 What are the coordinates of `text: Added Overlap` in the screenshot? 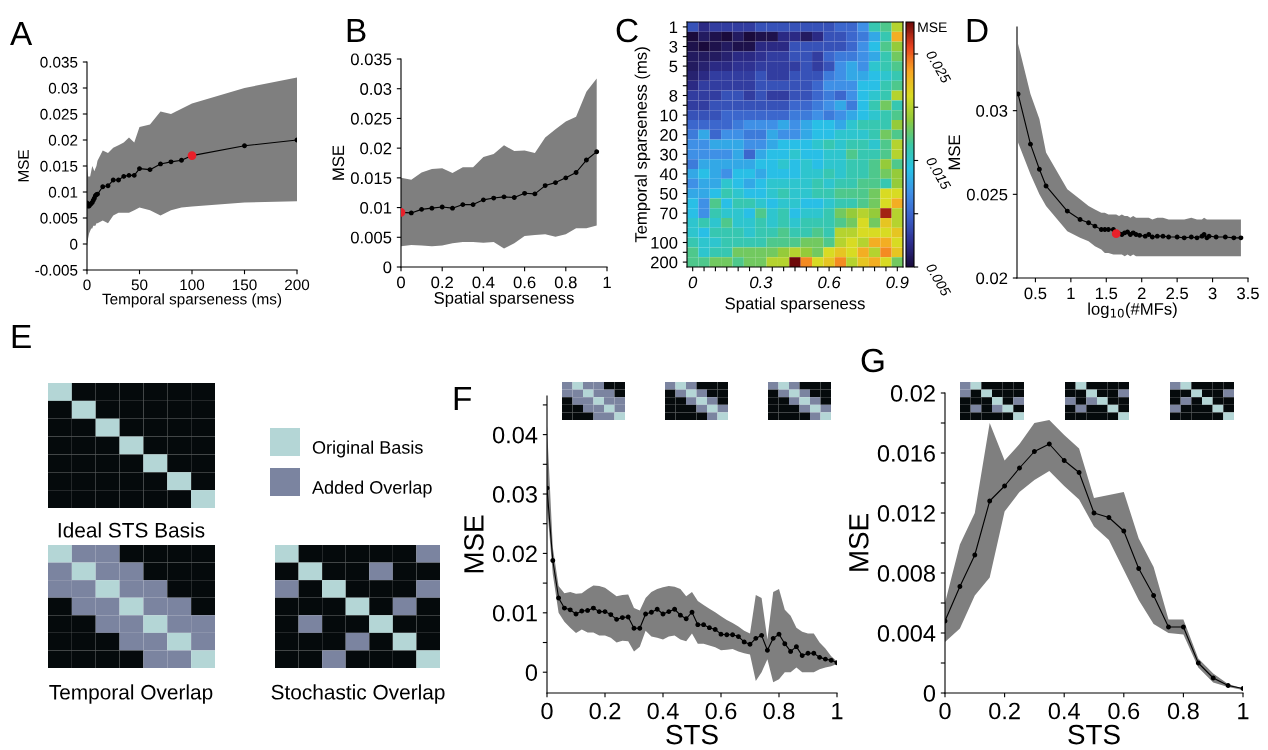 It's located at (372, 489).